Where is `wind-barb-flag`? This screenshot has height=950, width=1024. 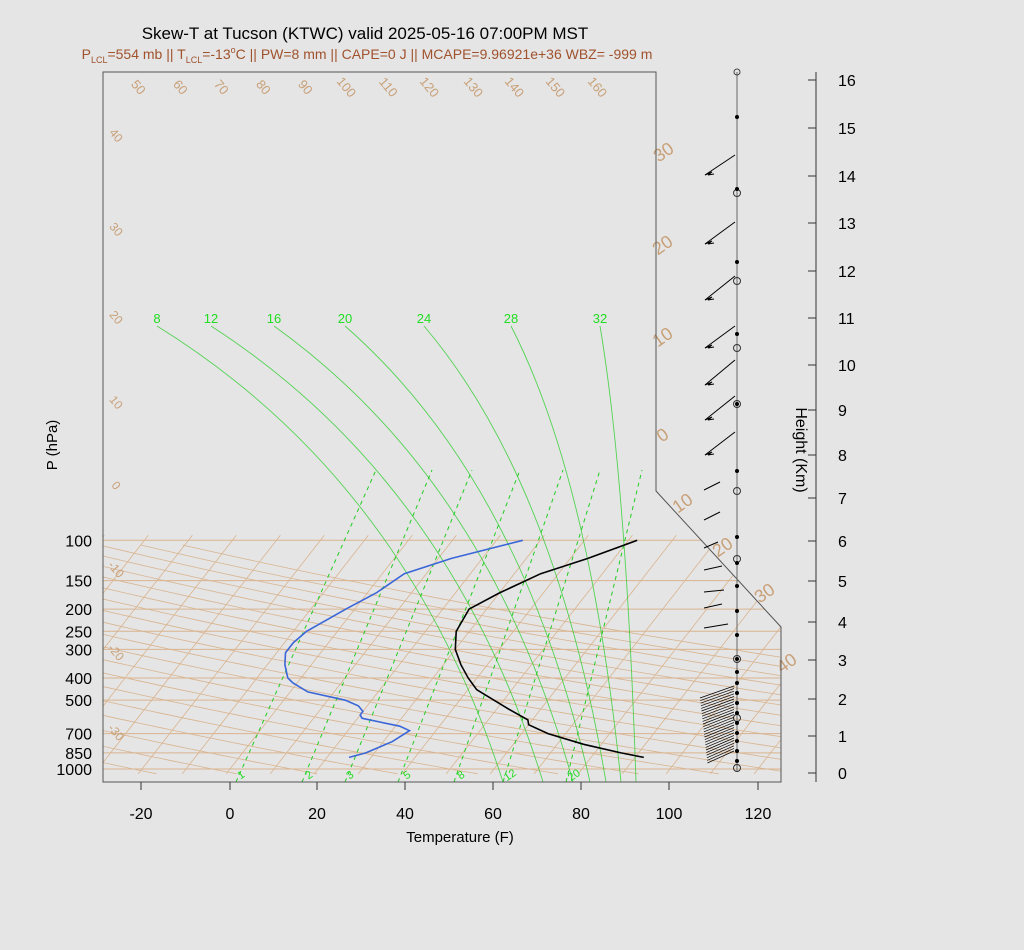 wind-barb-flag is located at coordinates (709, 298).